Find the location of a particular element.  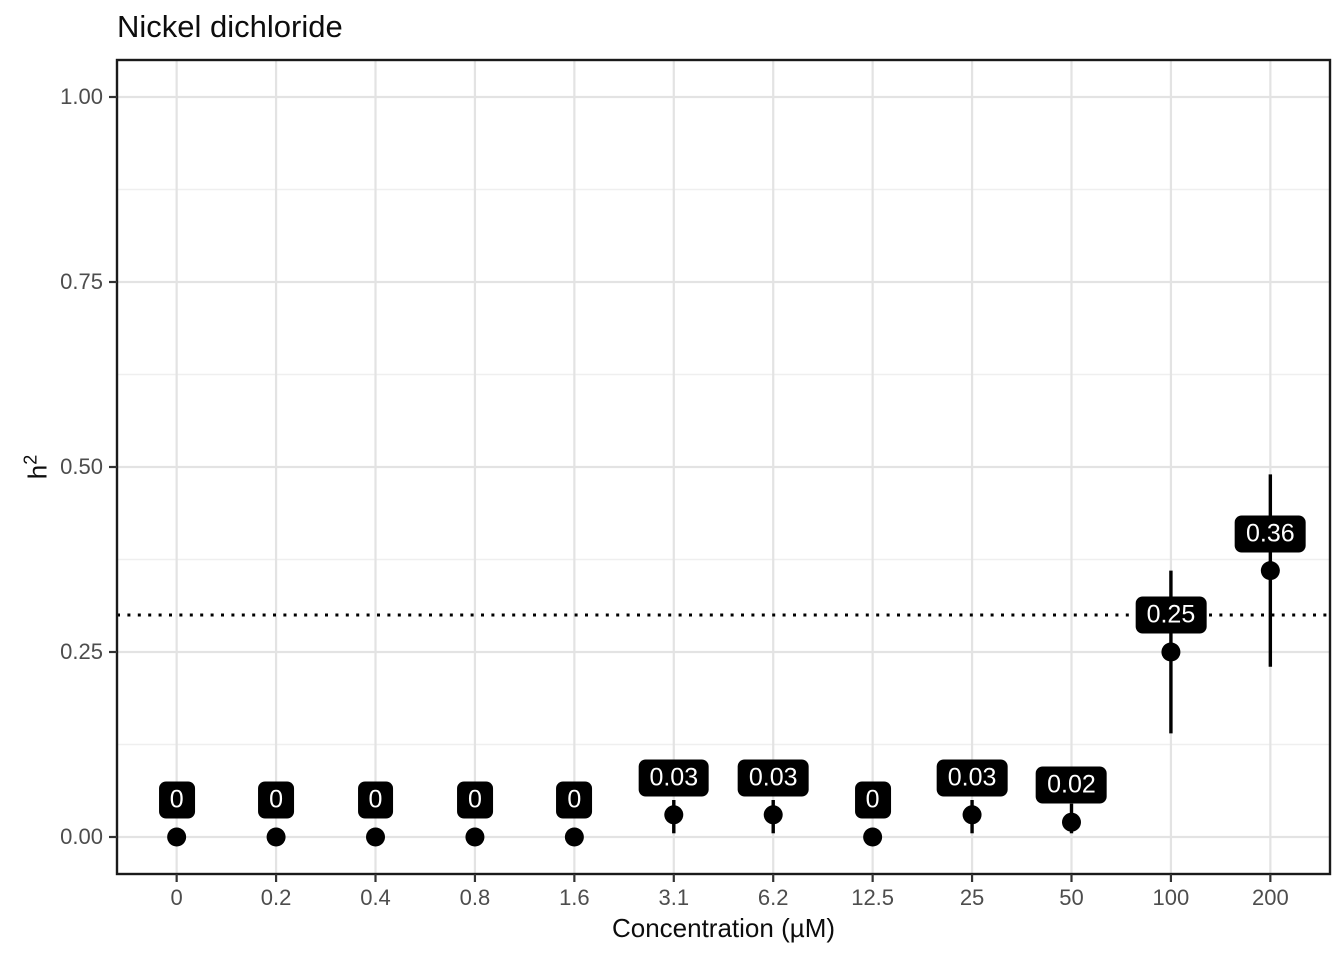

x-tick-label: 12.5 is located at coordinates (873, 897).